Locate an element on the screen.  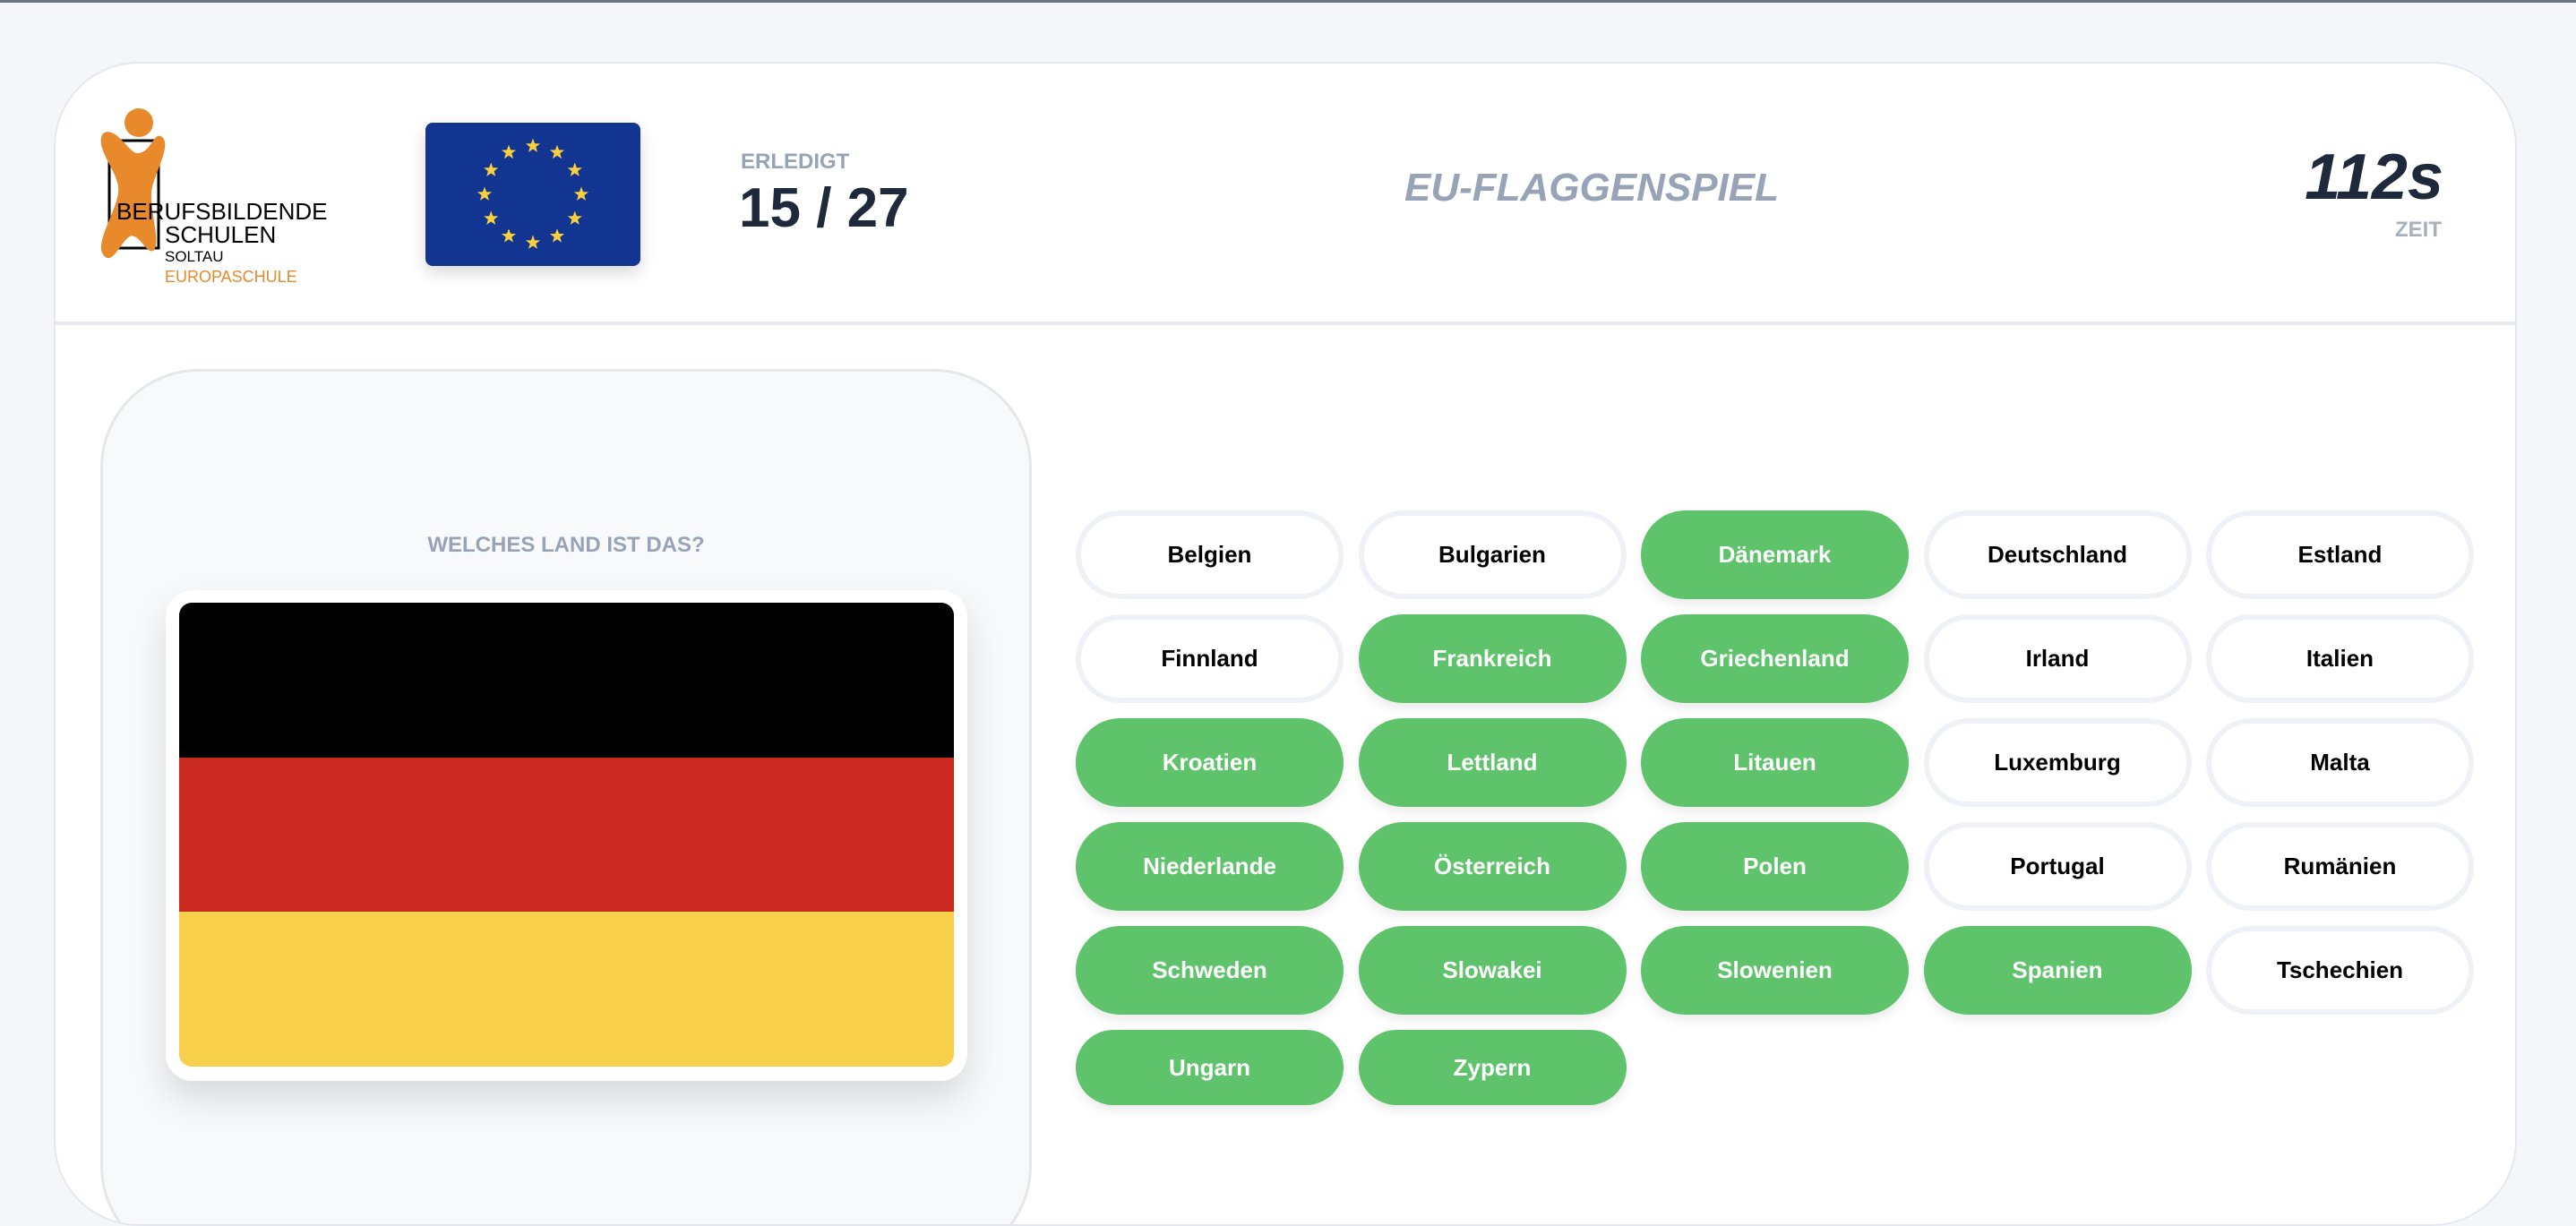
country-button: Schweden is located at coordinates (1210, 970).